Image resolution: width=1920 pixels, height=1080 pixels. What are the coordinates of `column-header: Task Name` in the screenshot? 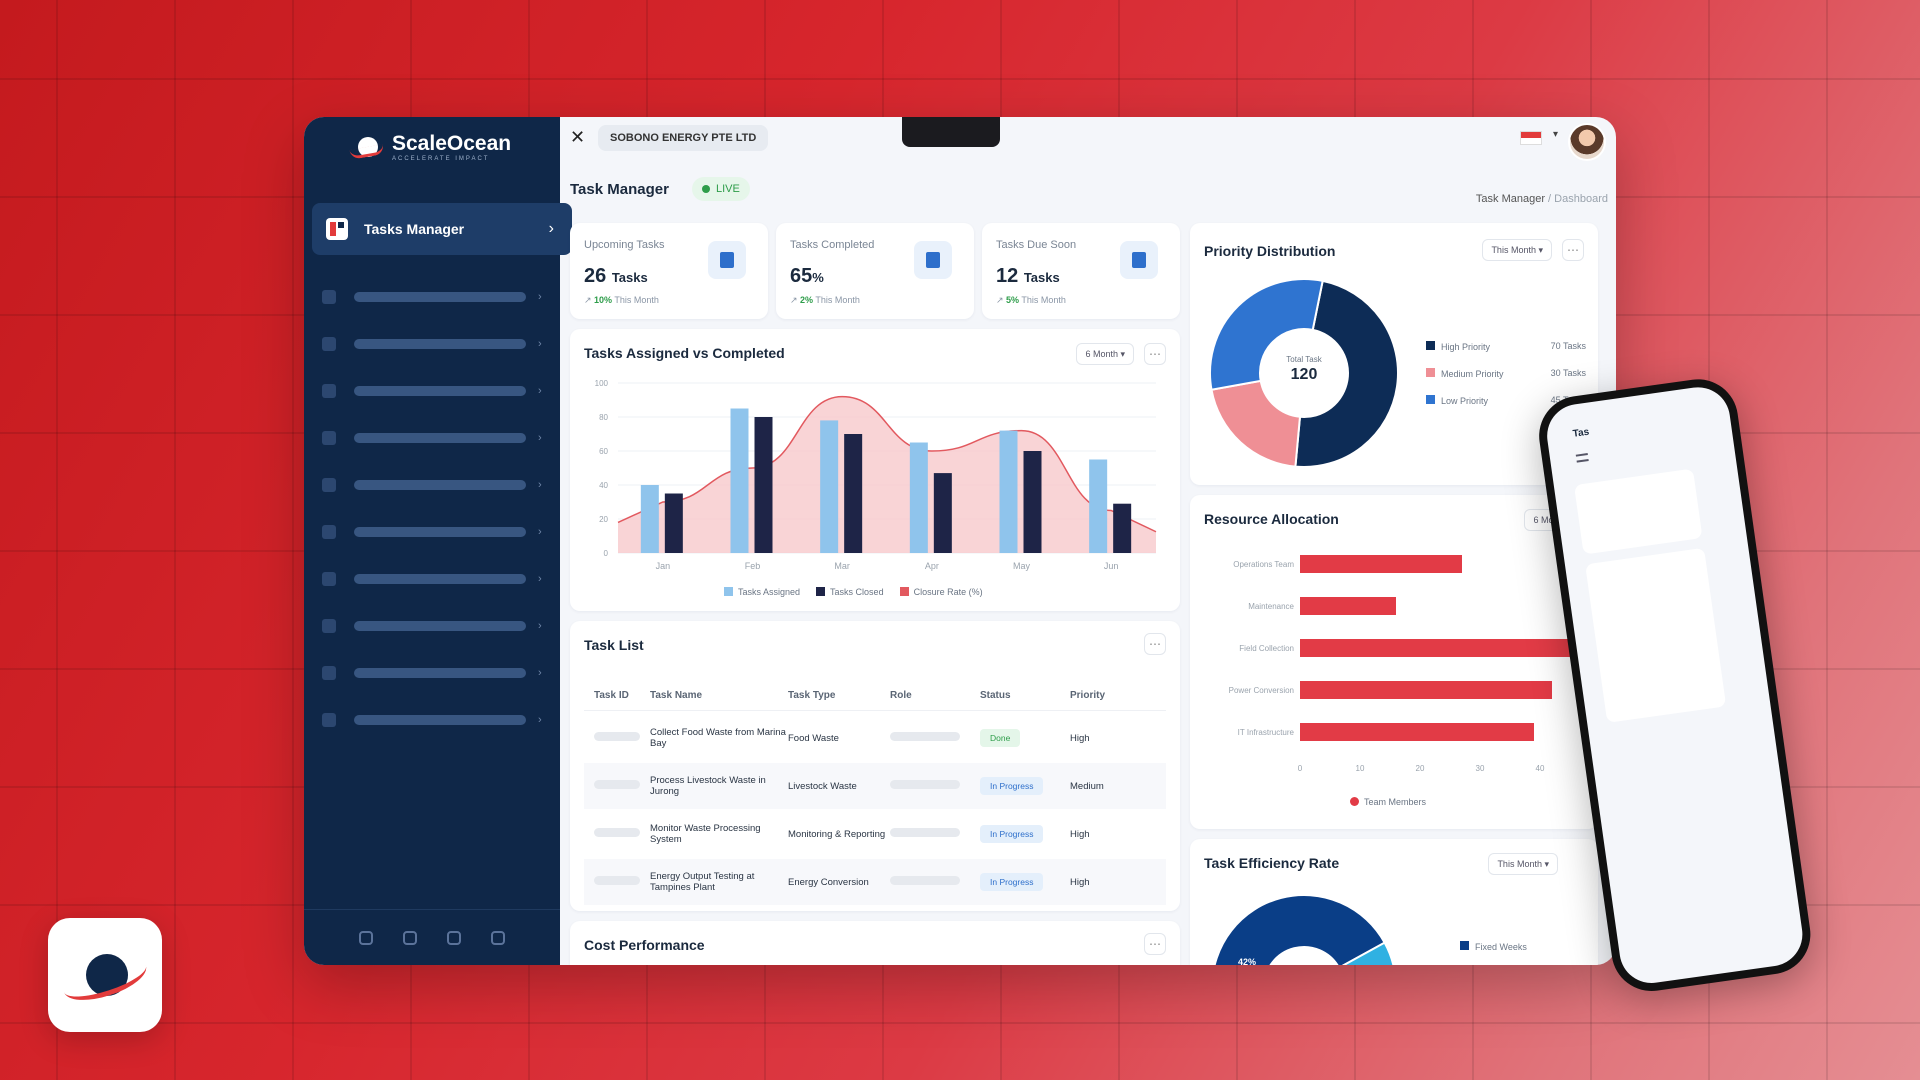 It's located at (676, 695).